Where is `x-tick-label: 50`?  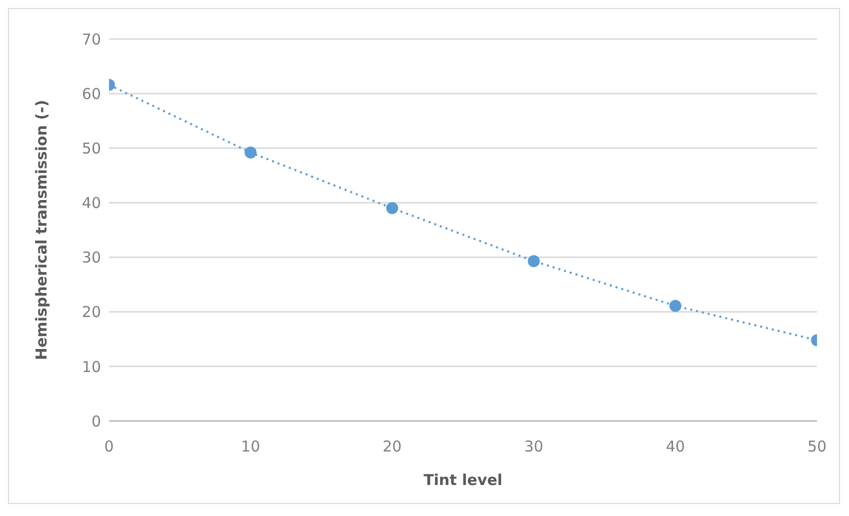
x-tick-label: 50 is located at coordinates (817, 447).